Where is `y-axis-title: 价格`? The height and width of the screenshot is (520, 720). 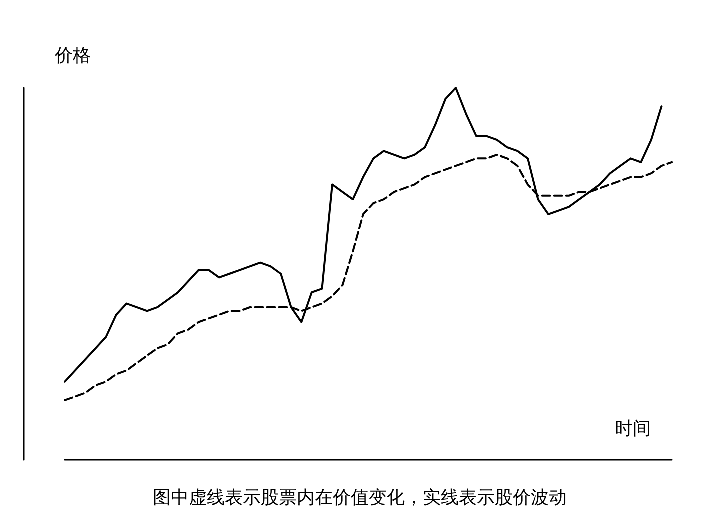
y-axis-title: 价格 is located at coordinates (72, 56).